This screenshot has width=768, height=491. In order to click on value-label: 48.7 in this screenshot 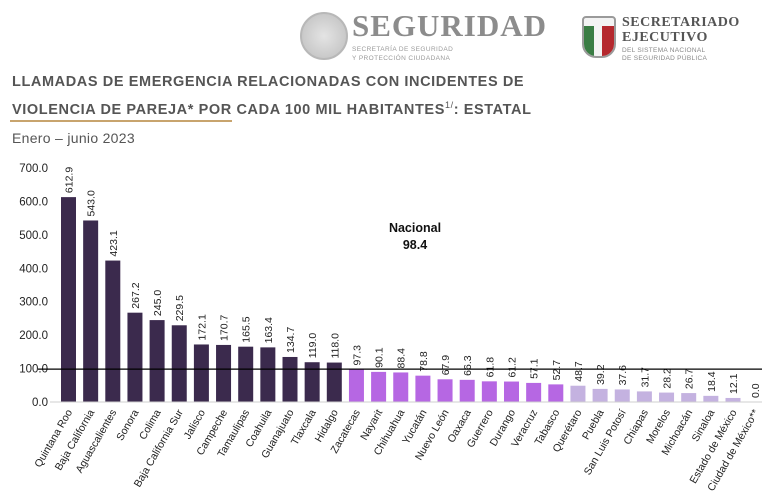, I will do `click(579, 371)`.